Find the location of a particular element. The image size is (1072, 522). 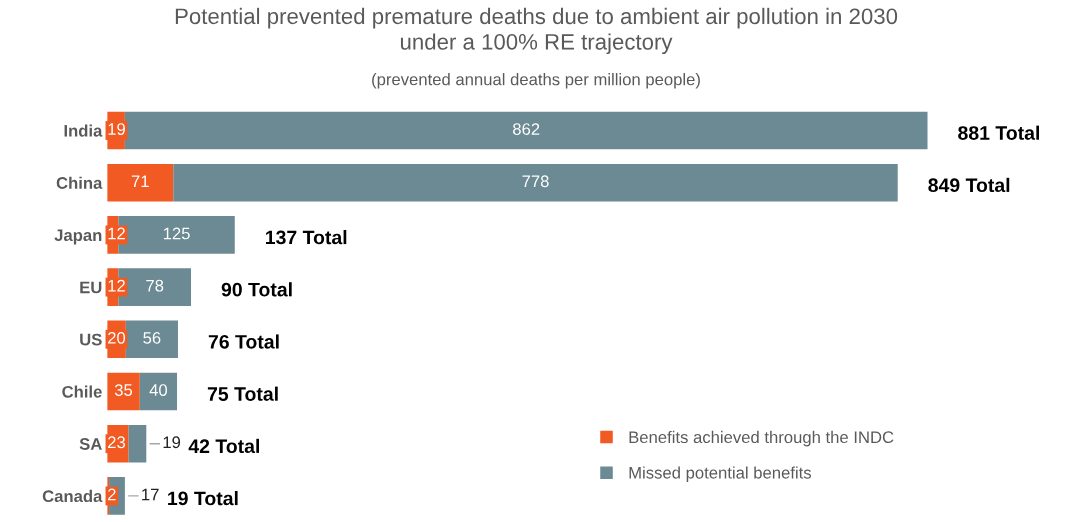

chart-title: Potential prevented premature deaths due to ambient air pollution in 2030 under a 100% RE trajectory is located at coordinates (536, 31).